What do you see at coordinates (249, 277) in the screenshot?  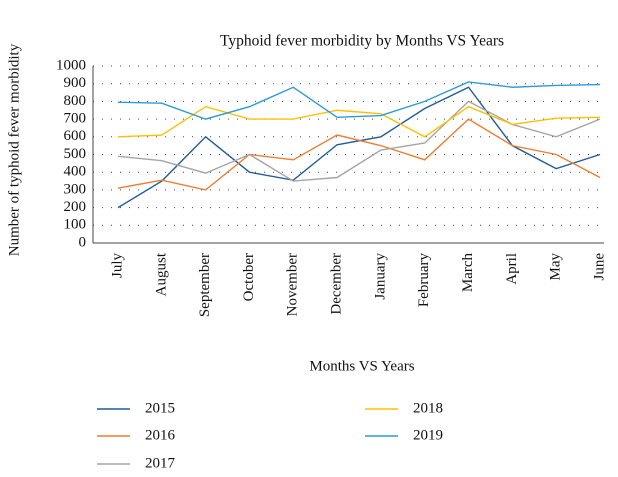 I see `x-tick-label: October` at bounding box center [249, 277].